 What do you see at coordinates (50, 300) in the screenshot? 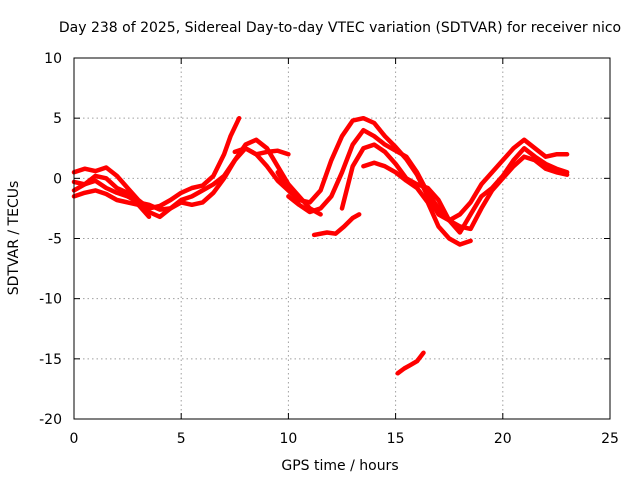
I see `y-tick-label: -10` at bounding box center [50, 300].